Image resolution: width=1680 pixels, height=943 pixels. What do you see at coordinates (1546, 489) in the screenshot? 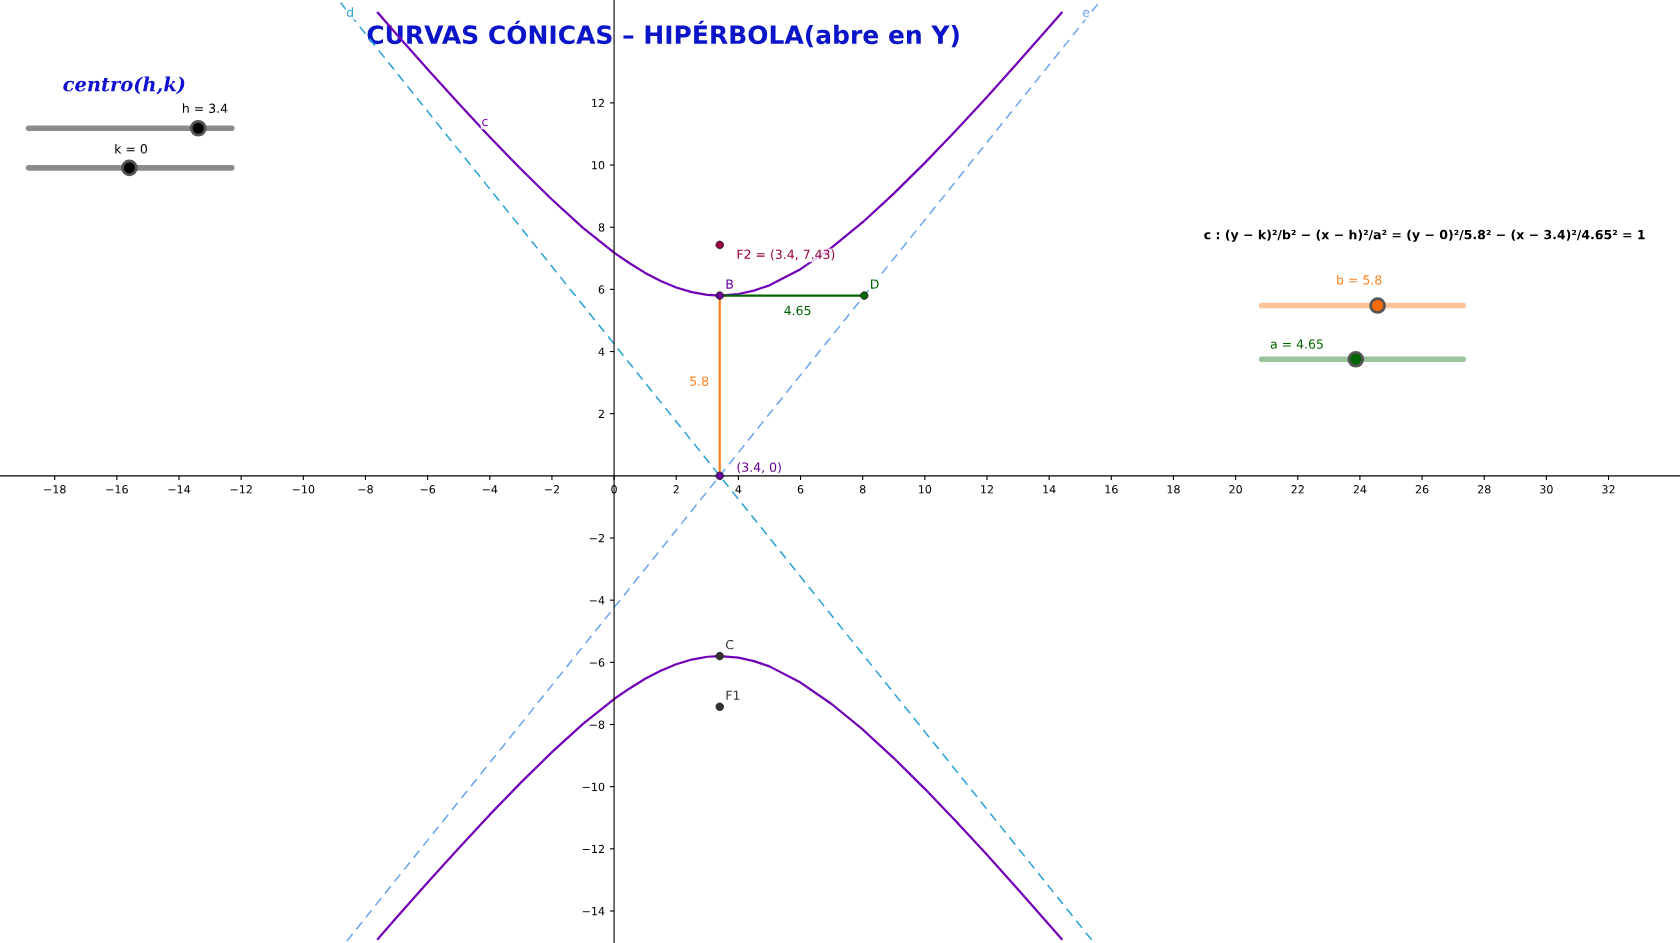
I see `x-tick-label: 30` at bounding box center [1546, 489].